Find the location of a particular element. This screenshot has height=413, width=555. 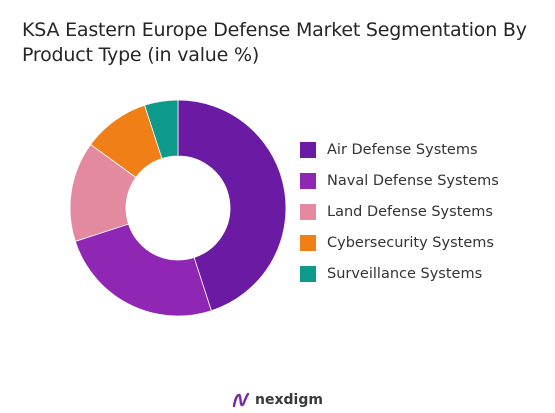

donut-slice-naval-defense-systems is located at coordinates (143, 270).